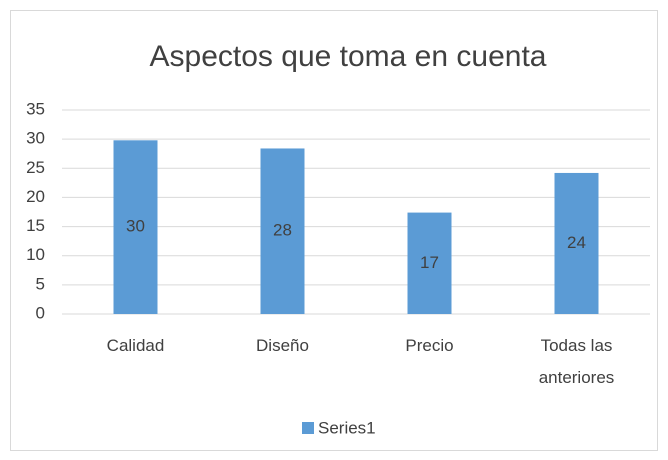 The width and height of the screenshot is (668, 460). What do you see at coordinates (35, 254) in the screenshot?
I see `y-tick-label: 10` at bounding box center [35, 254].